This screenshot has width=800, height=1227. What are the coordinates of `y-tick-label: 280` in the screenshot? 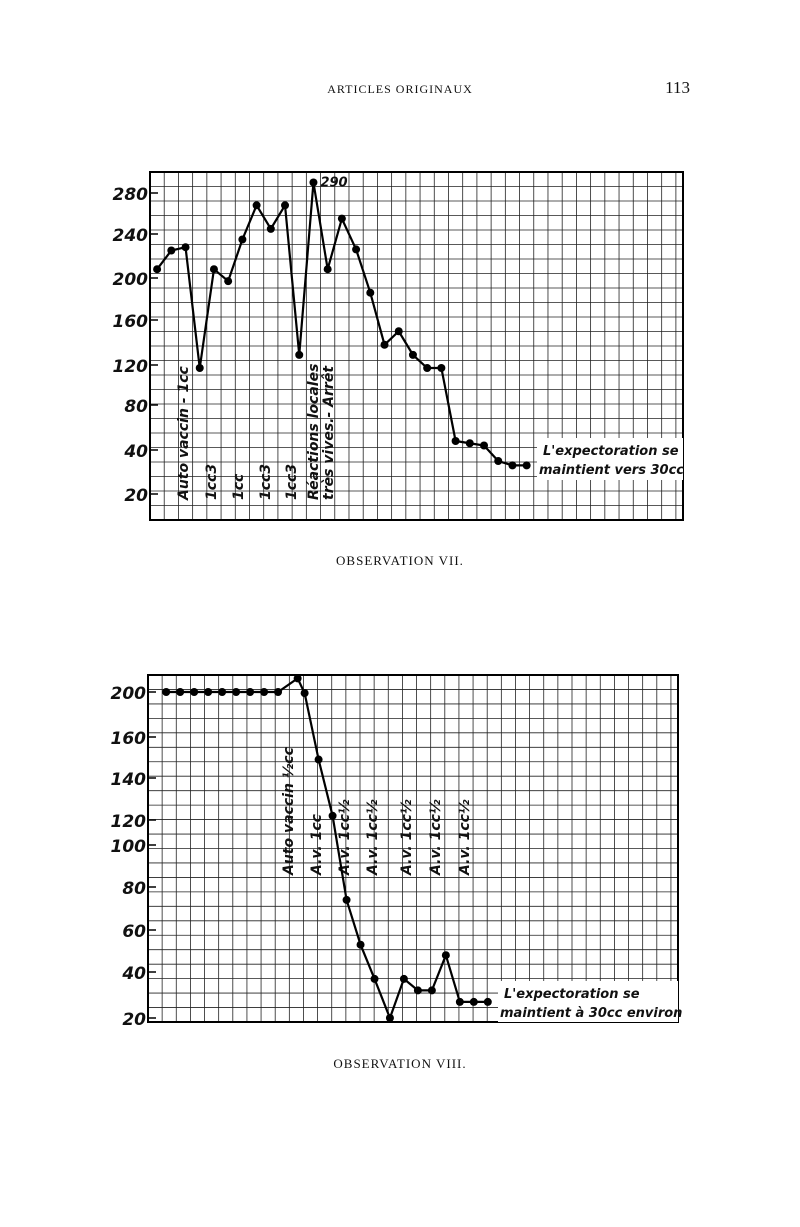 It's located at (131, 195).